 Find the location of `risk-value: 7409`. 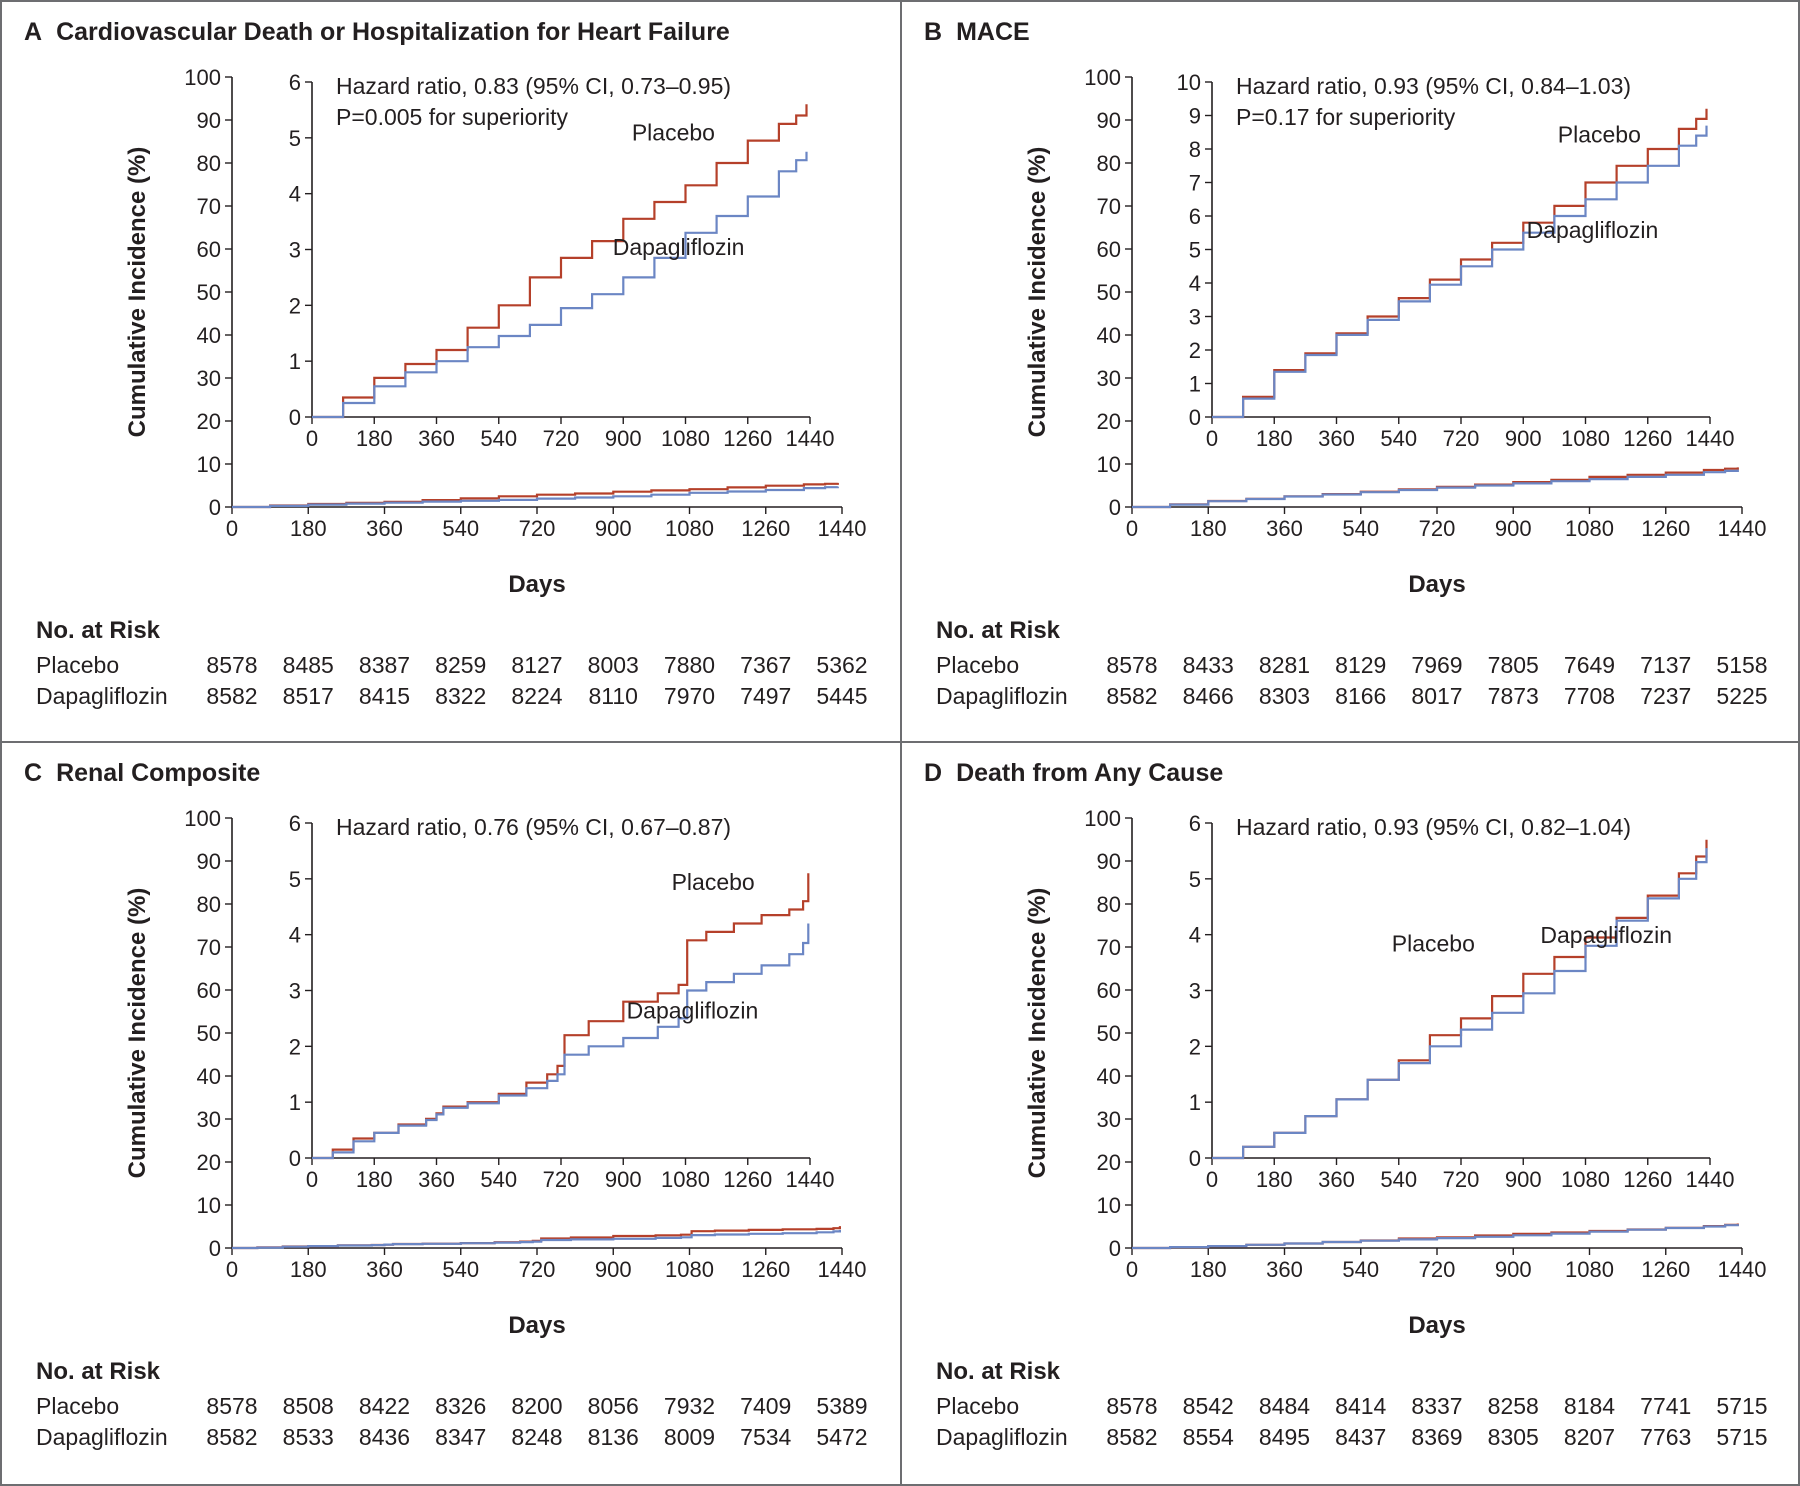

risk-value: 7409 is located at coordinates (766, 1406).